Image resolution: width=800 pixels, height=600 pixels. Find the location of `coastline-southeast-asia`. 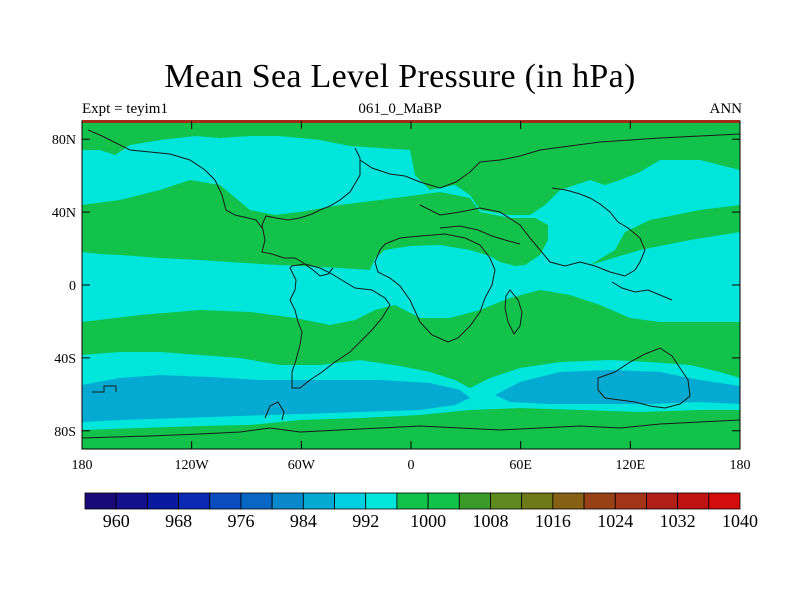

coastline-southeast-asia is located at coordinates (642, 291).